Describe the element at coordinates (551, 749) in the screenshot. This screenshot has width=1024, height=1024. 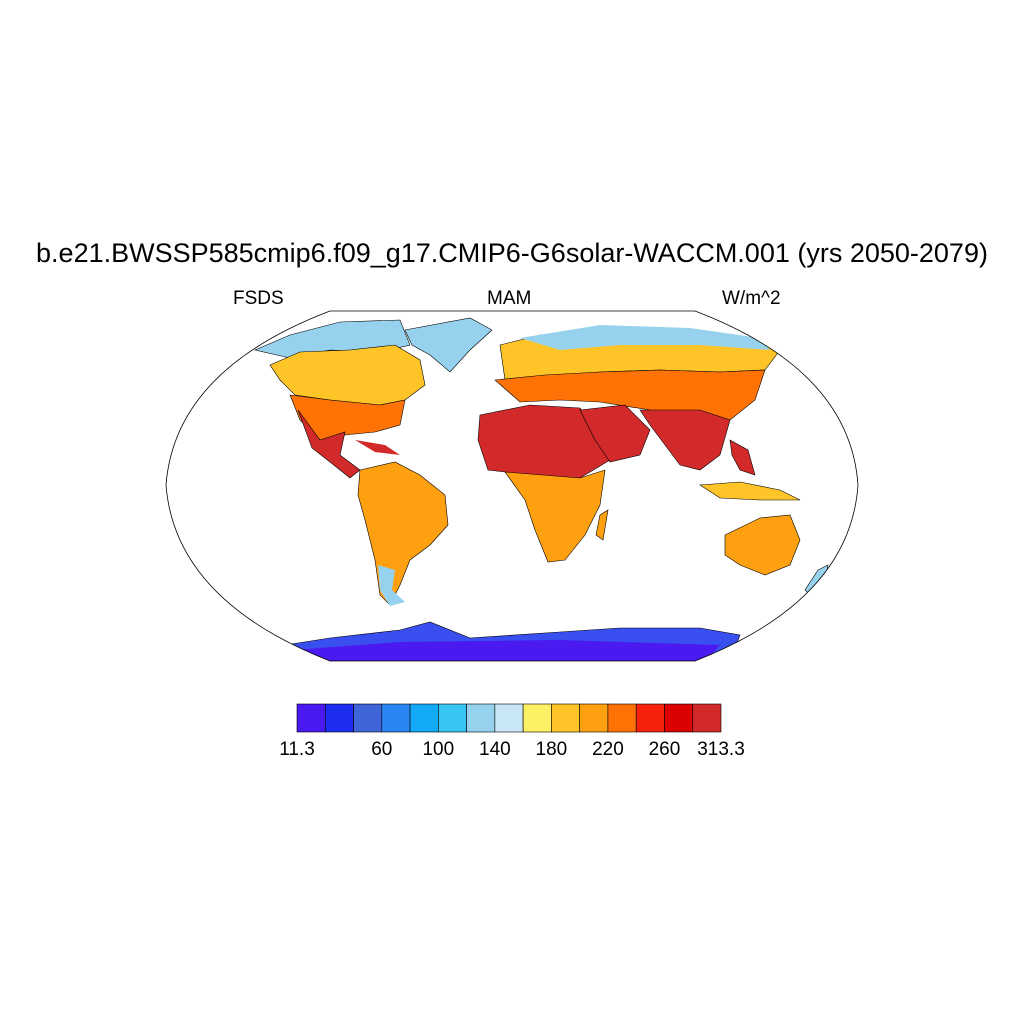
I see `colorbar-tick-label: 180` at that location.